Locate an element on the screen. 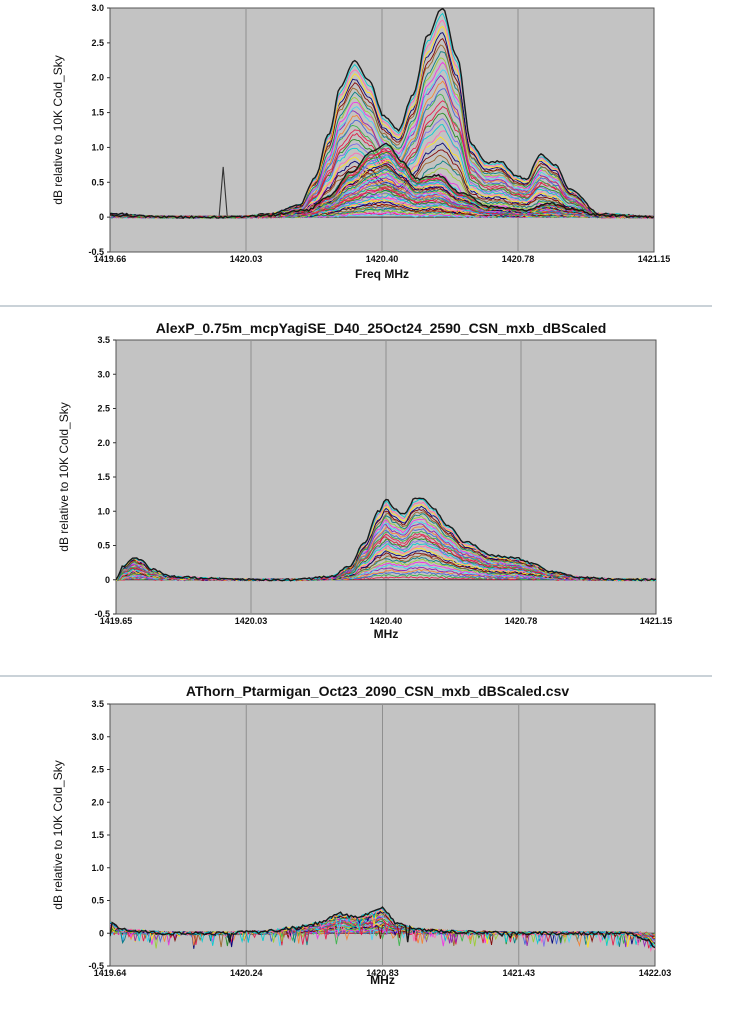 The image size is (744, 1024). x-tick-label: 1422.03 is located at coordinates (655, 973).